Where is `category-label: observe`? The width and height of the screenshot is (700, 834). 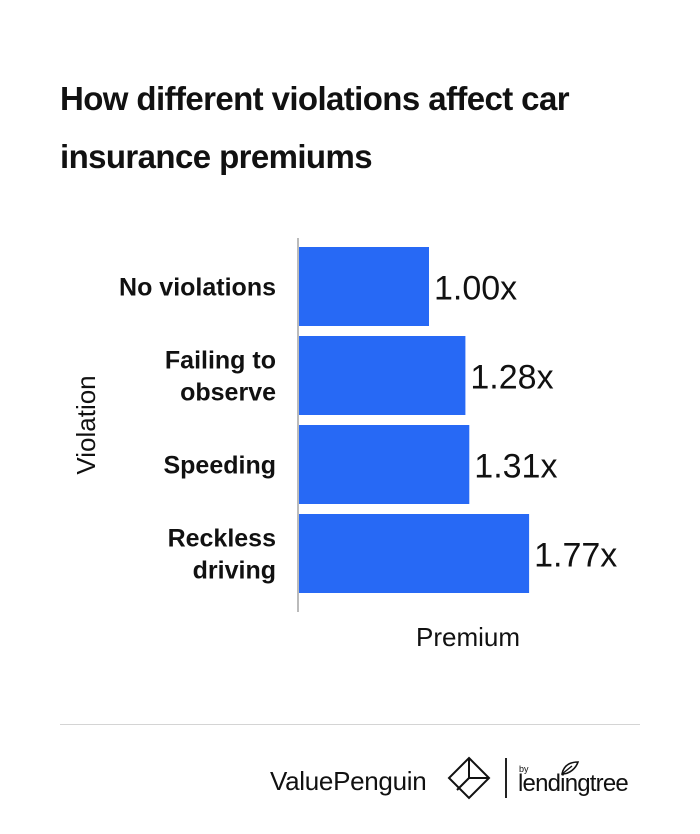 category-label: observe is located at coordinates (228, 393).